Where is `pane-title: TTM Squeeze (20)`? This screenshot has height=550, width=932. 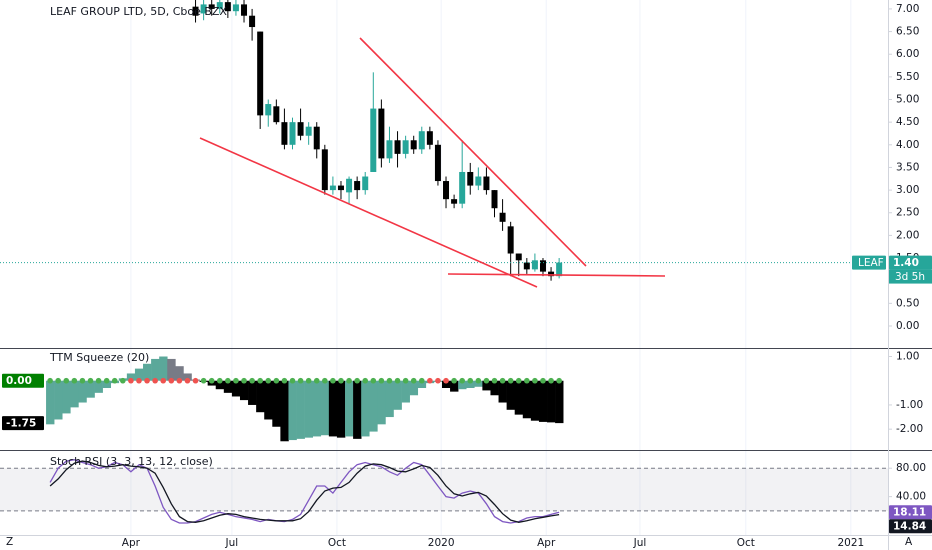
pane-title: TTM Squeeze (20) is located at coordinates (99, 357).